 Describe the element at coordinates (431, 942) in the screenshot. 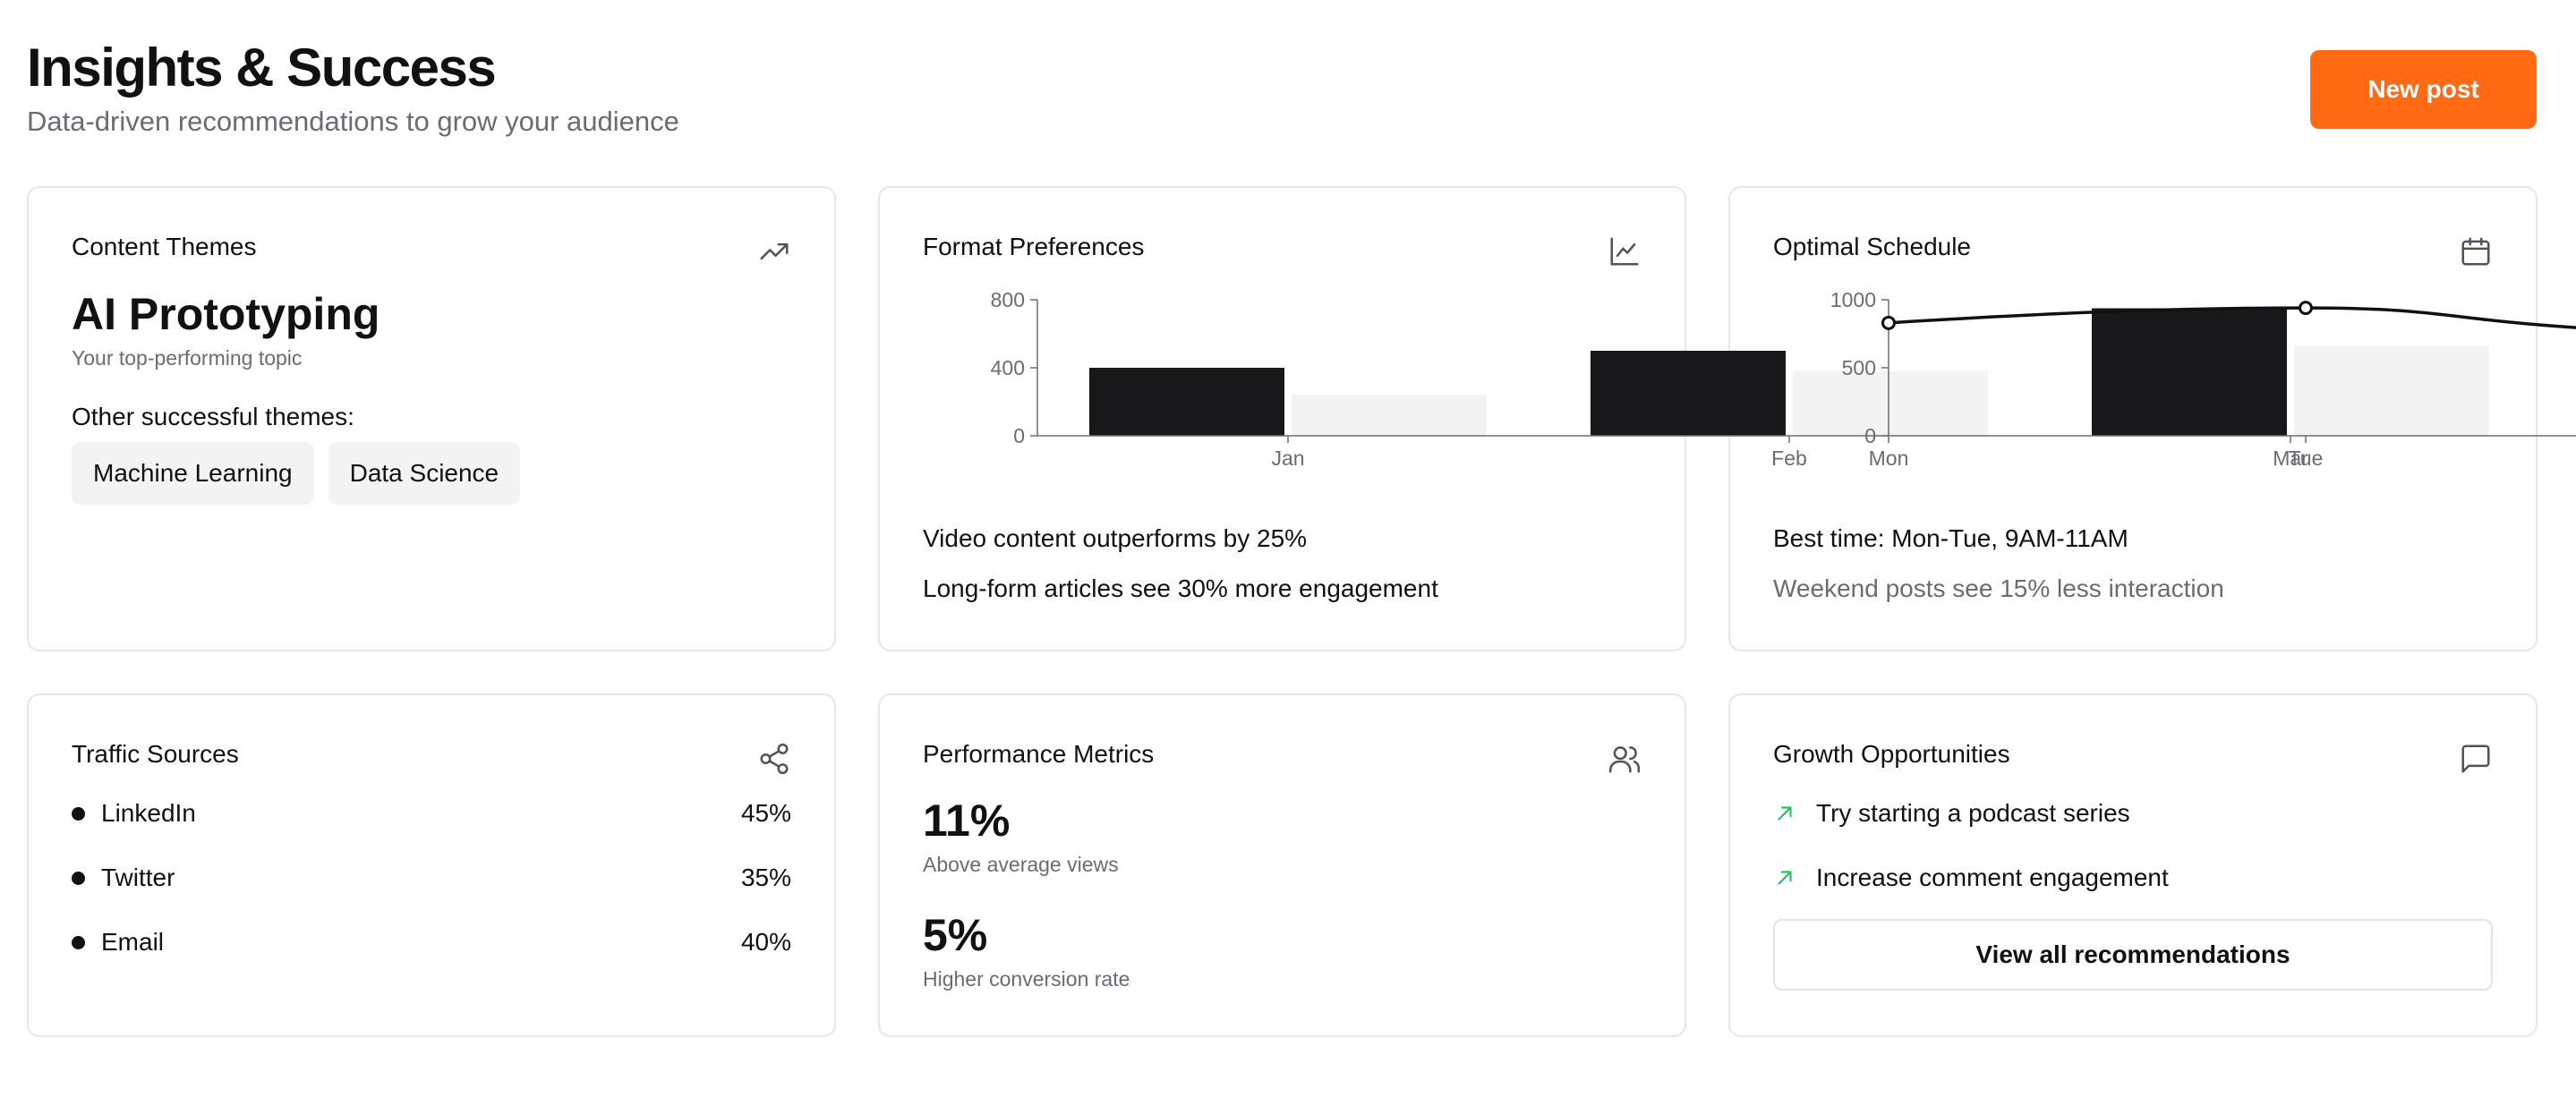

I see `traffic-source-row: Email 40%` at that location.